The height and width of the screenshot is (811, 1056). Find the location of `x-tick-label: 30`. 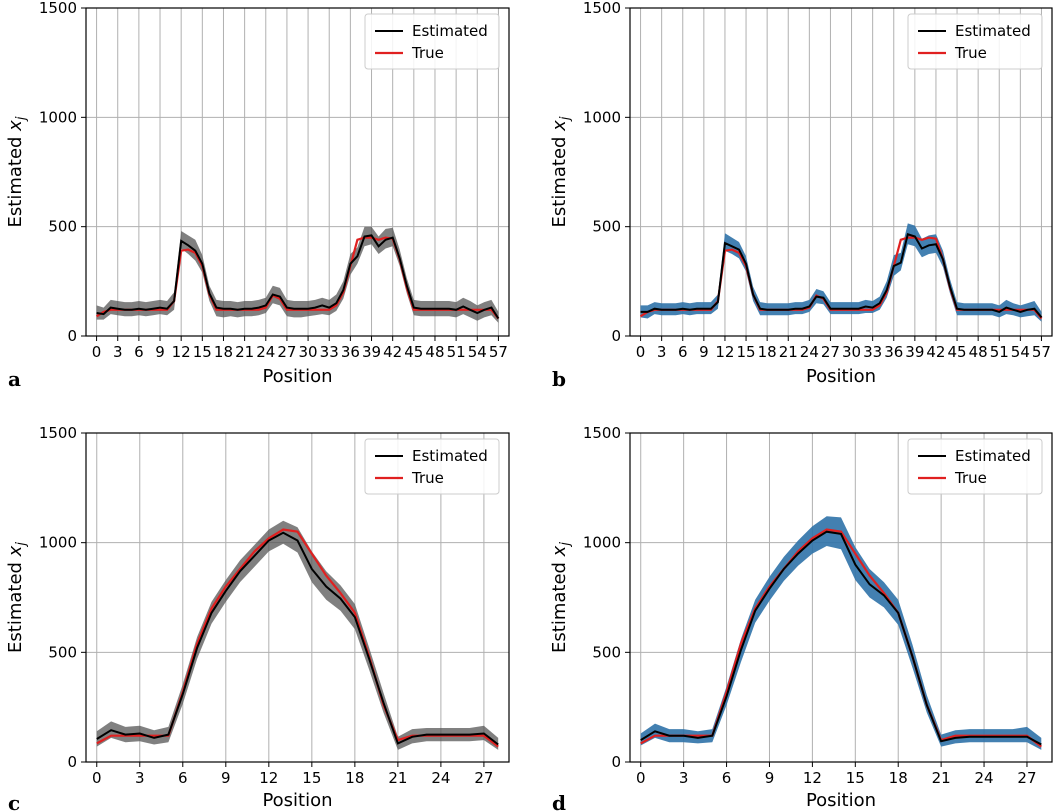

x-tick-label: 30 is located at coordinates (308, 352).